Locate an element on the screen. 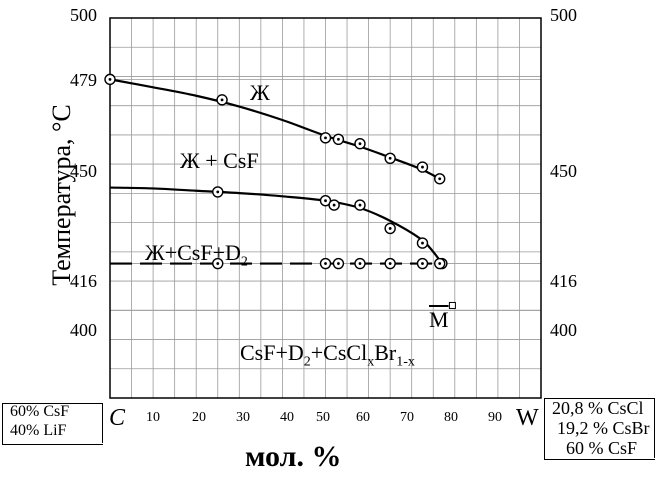  y-tick-label-right-400: 400 is located at coordinates (563, 330).